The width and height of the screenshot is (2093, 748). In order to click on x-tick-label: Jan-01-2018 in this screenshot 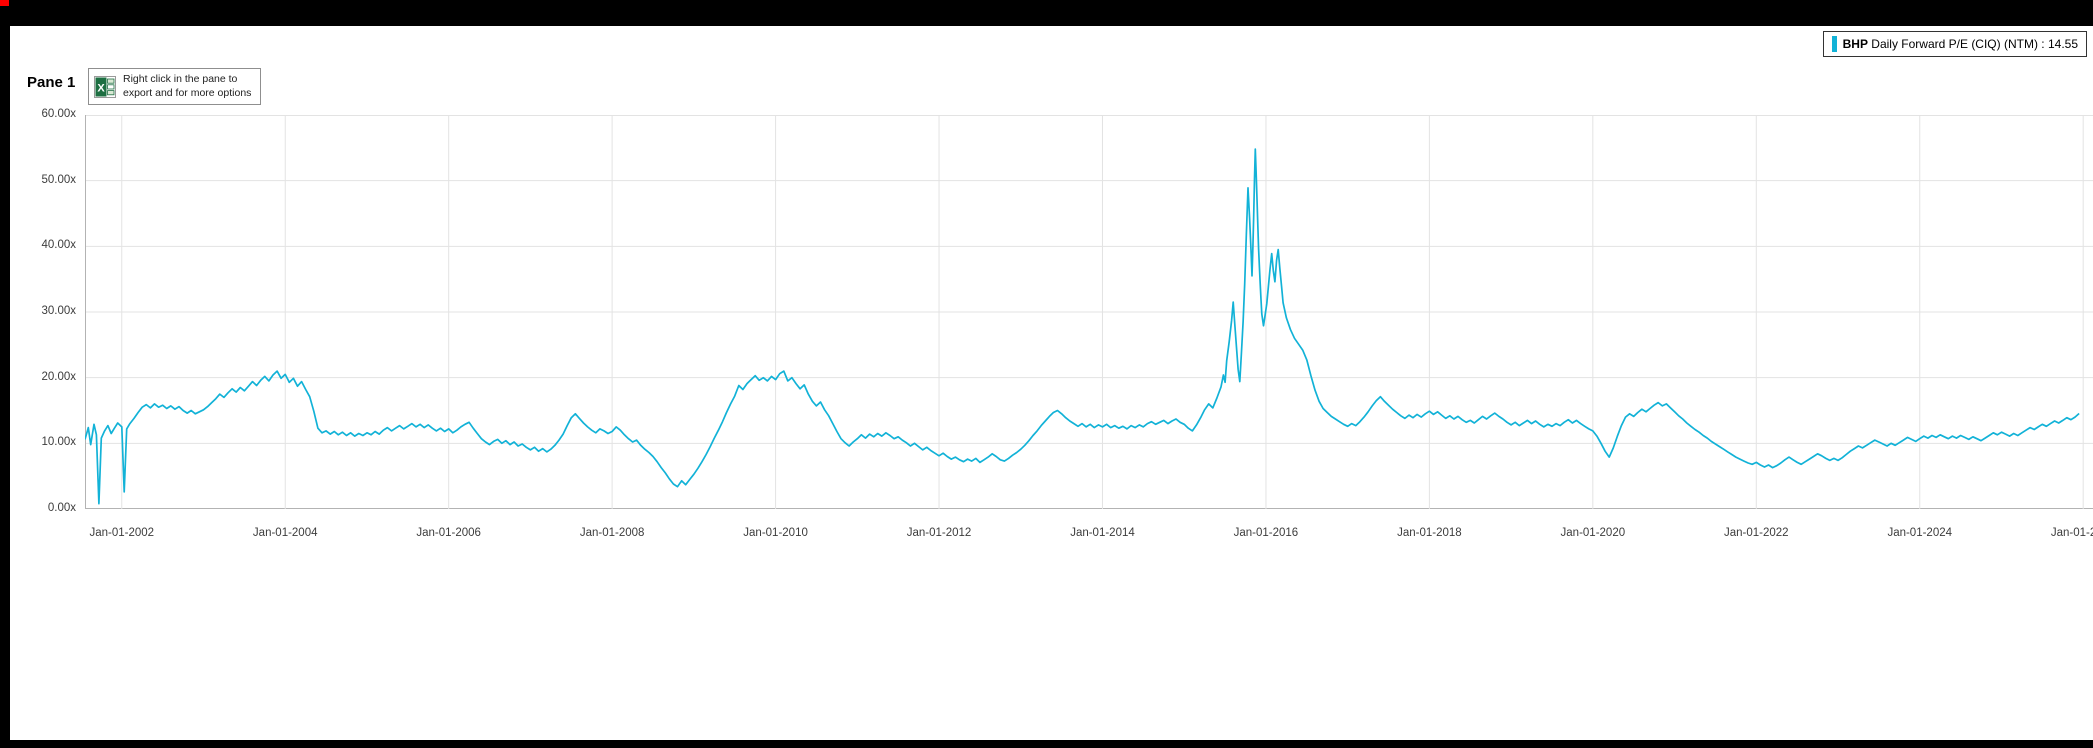, I will do `click(1429, 533)`.